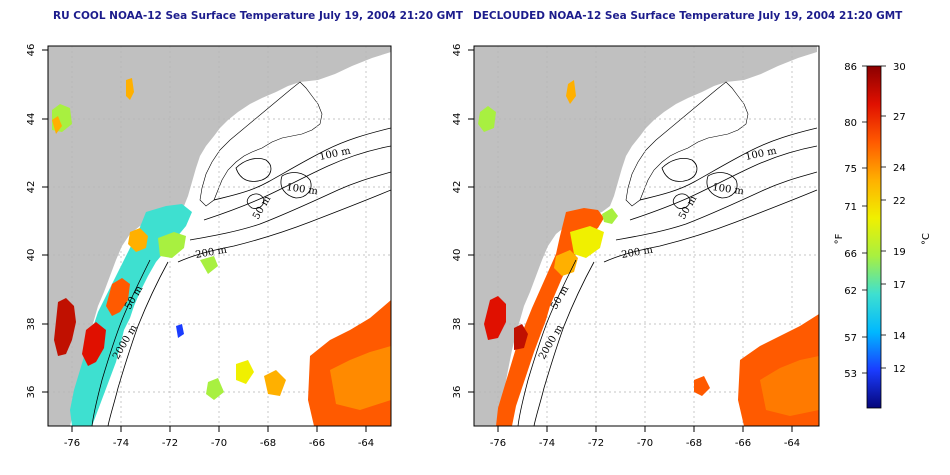 The image size is (950, 475). I want to click on celsius-tick-label: 30, so click(899, 67).